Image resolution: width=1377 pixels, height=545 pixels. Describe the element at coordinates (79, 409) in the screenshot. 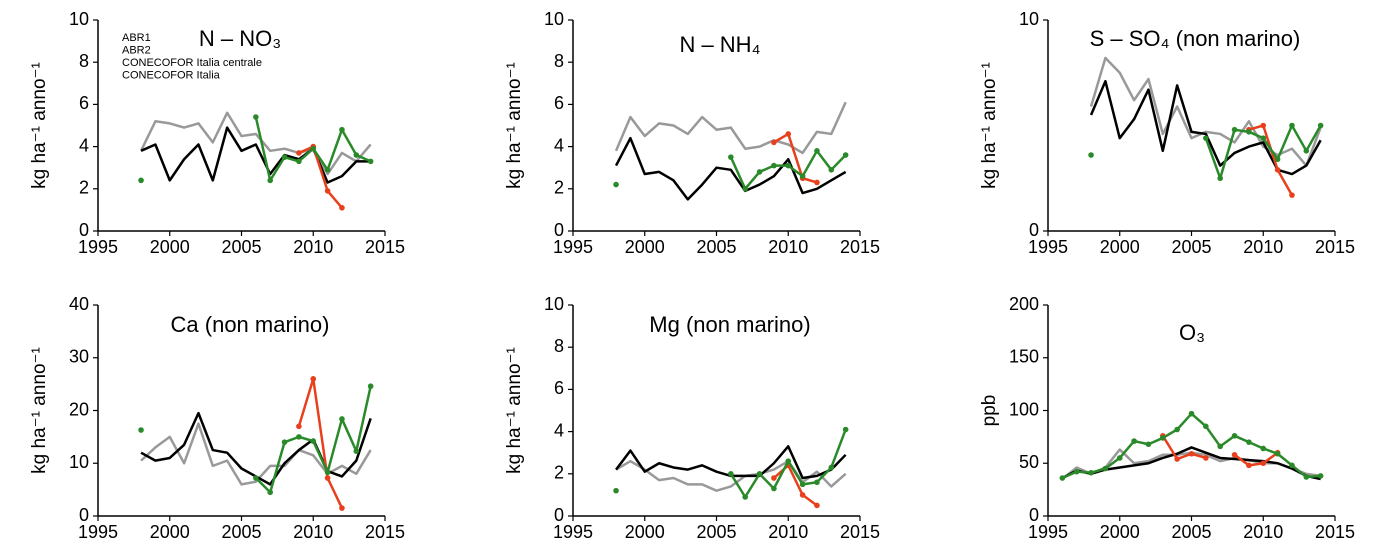

I see `y-tick-label: 20` at that location.